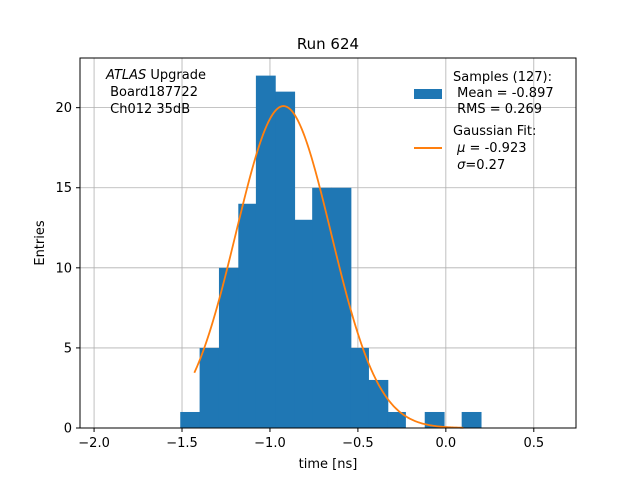 The height and width of the screenshot is (480, 640). Describe the element at coordinates (490, 148) in the screenshot. I see `legend-fit-mu: μ = -0.923` at that location.